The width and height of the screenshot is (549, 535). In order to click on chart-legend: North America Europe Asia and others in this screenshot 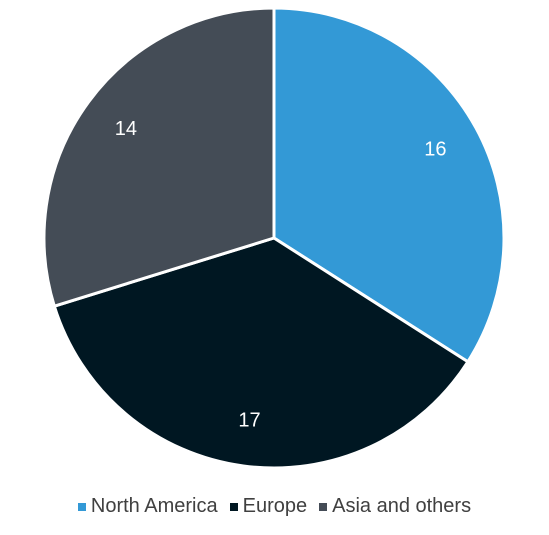, I will do `click(274, 506)`.